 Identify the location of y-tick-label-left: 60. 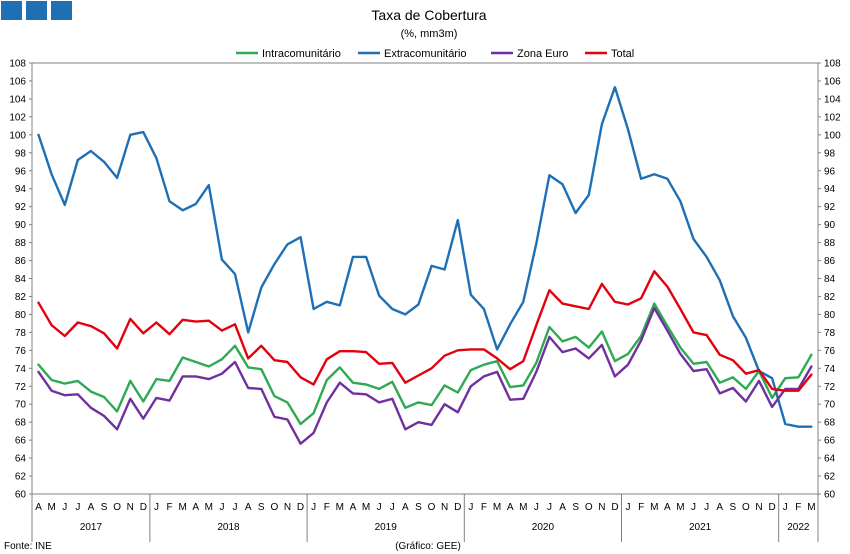
(21, 495).